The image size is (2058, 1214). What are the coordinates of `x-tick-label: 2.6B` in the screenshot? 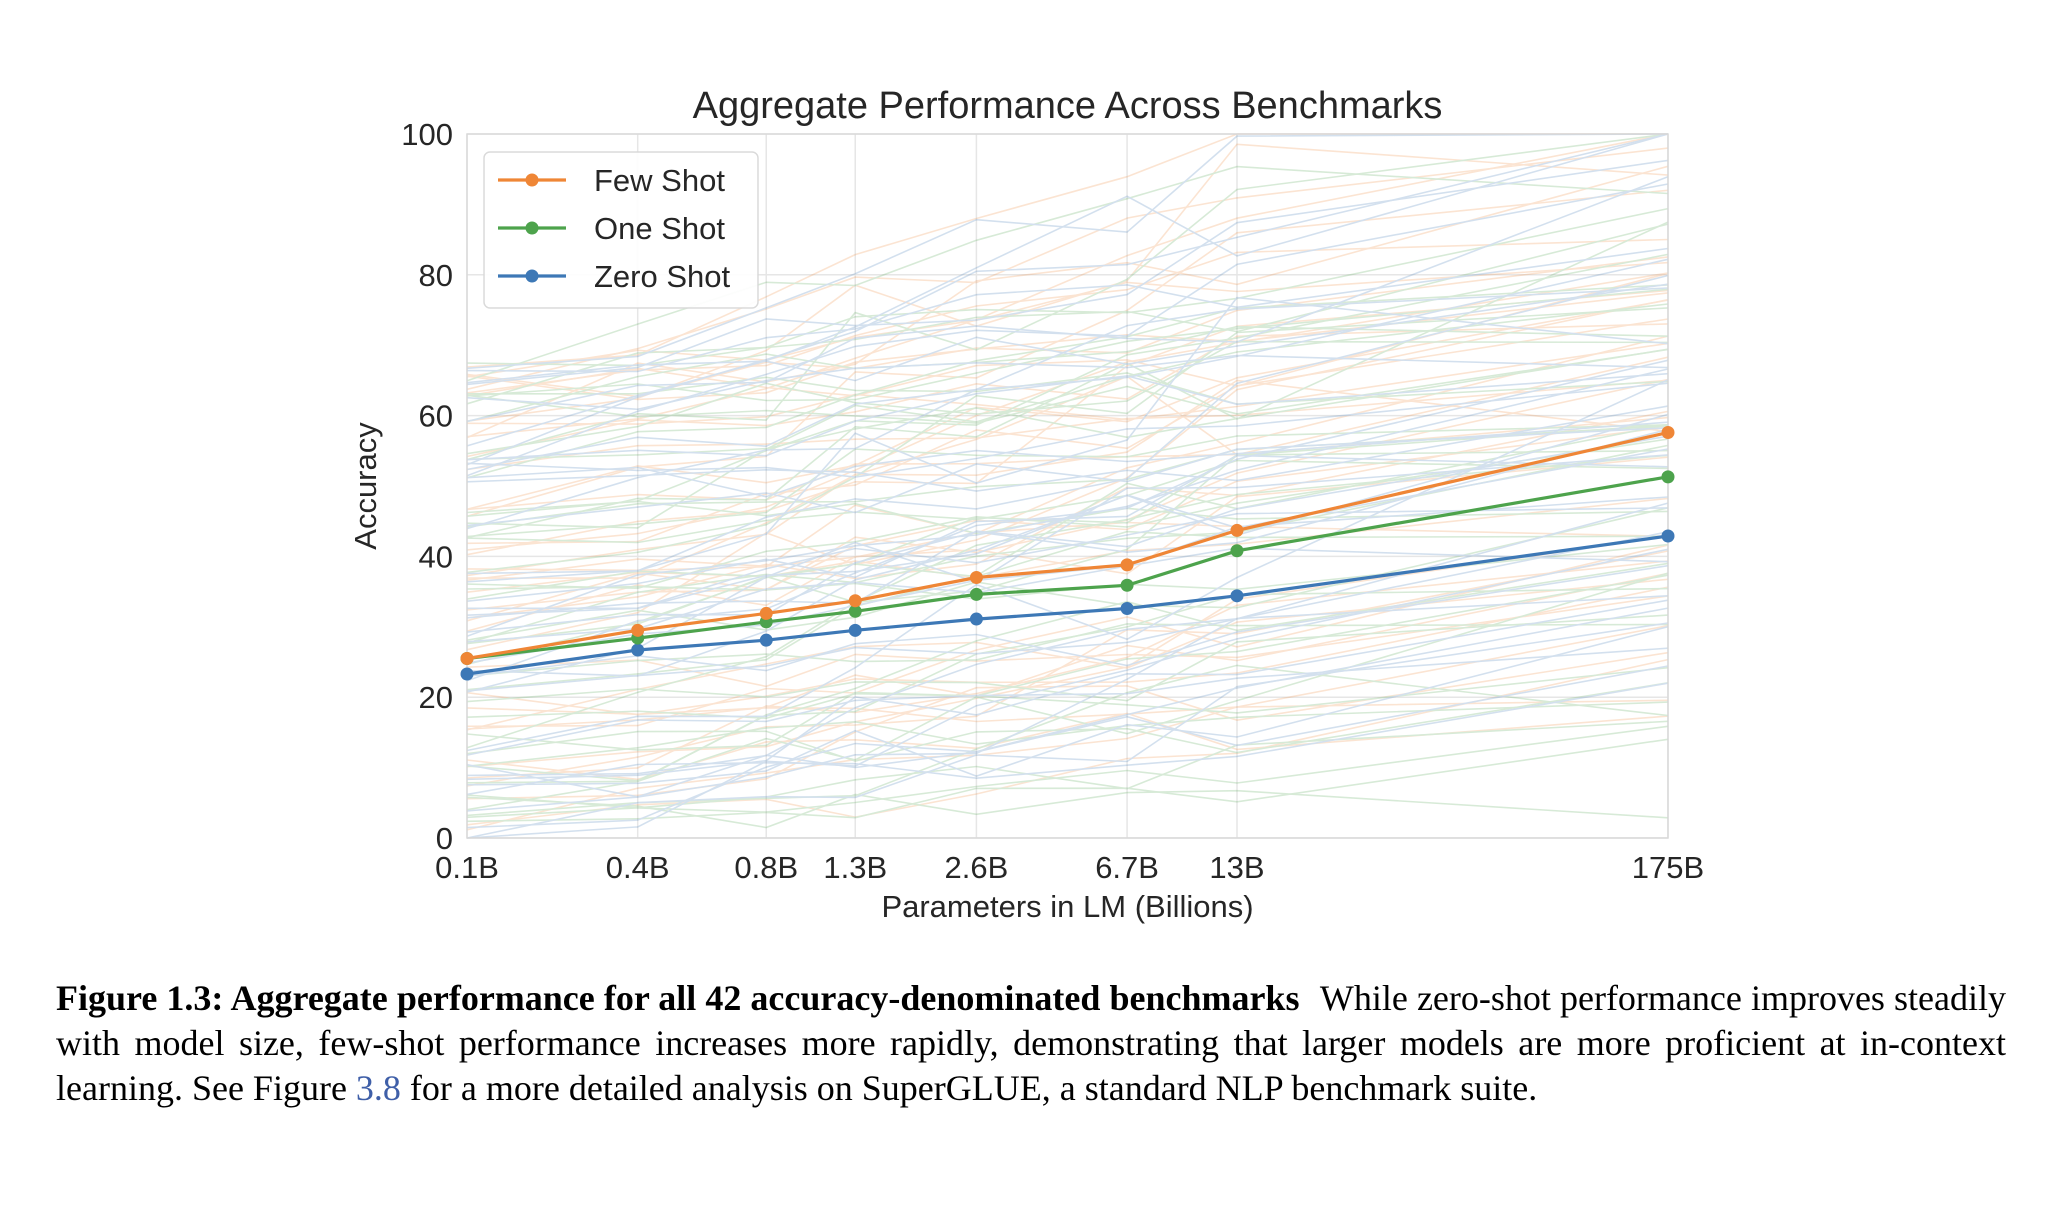 It's located at (977, 867).